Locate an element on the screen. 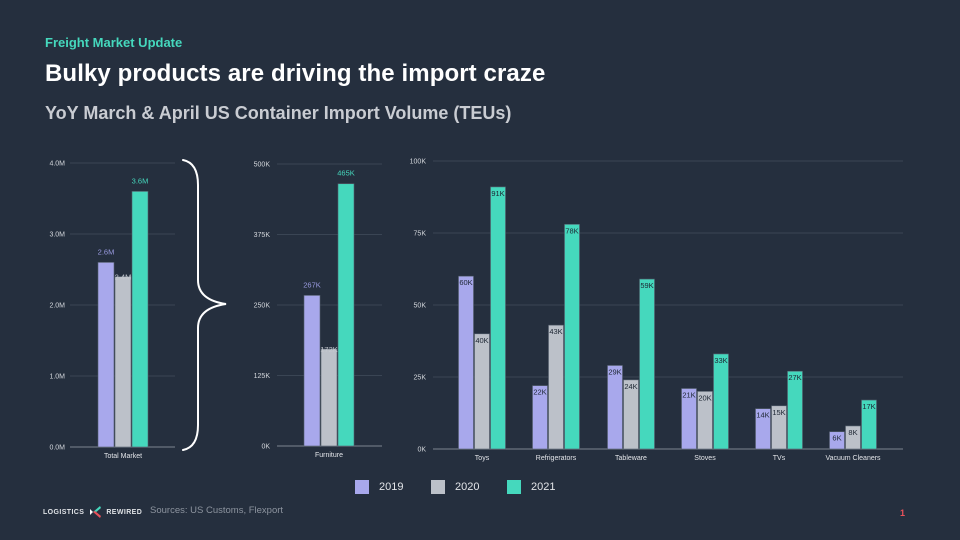 This screenshot has width=960, height=540. y-tick-label: 125K is located at coordinates (262, 376).